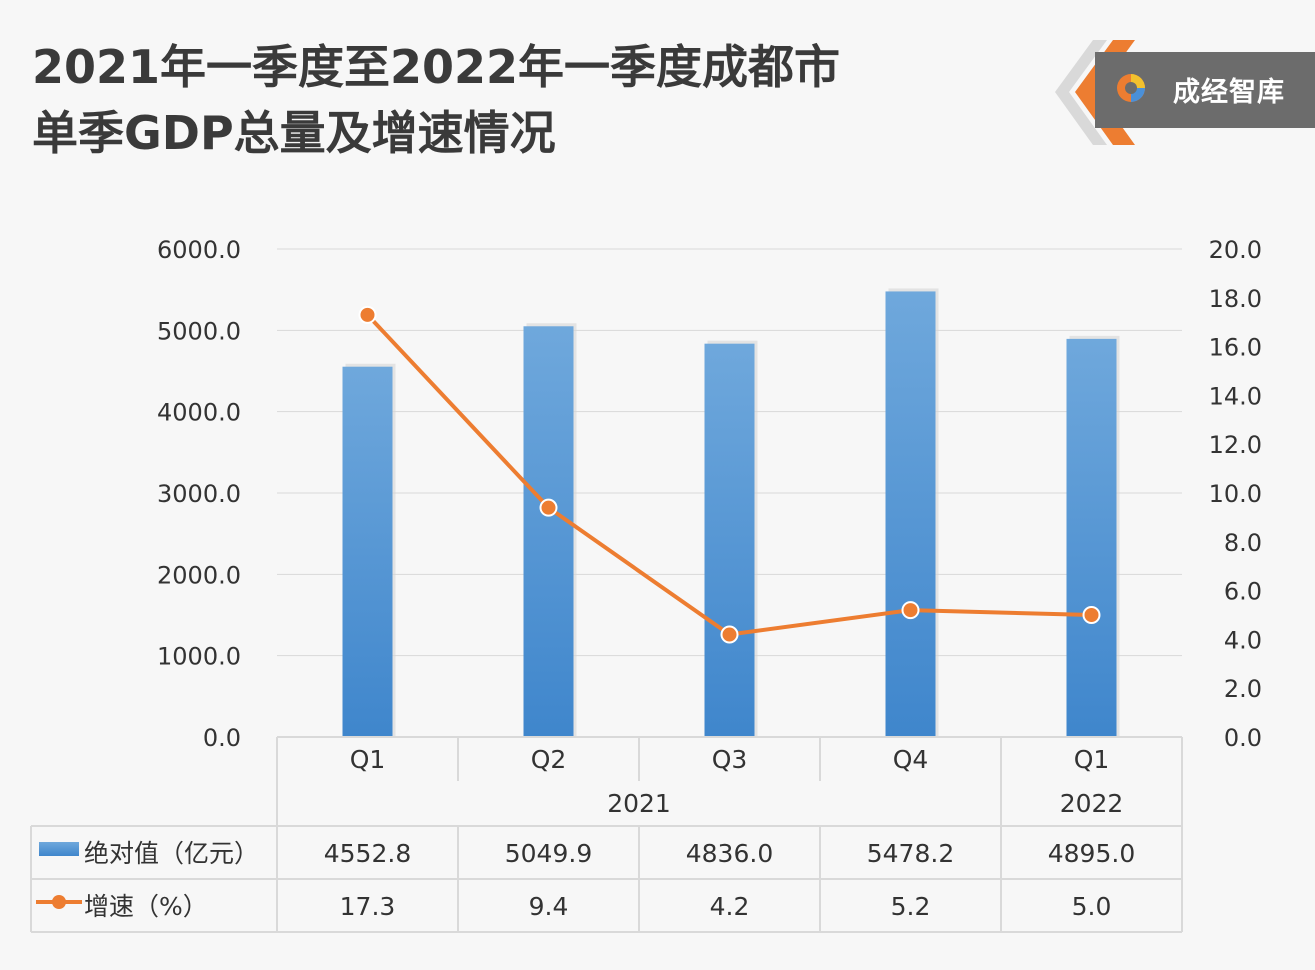 This screenshot has width=1315, height=970. I want to click on left-tick-label: 1000.0, so click(199, 657).